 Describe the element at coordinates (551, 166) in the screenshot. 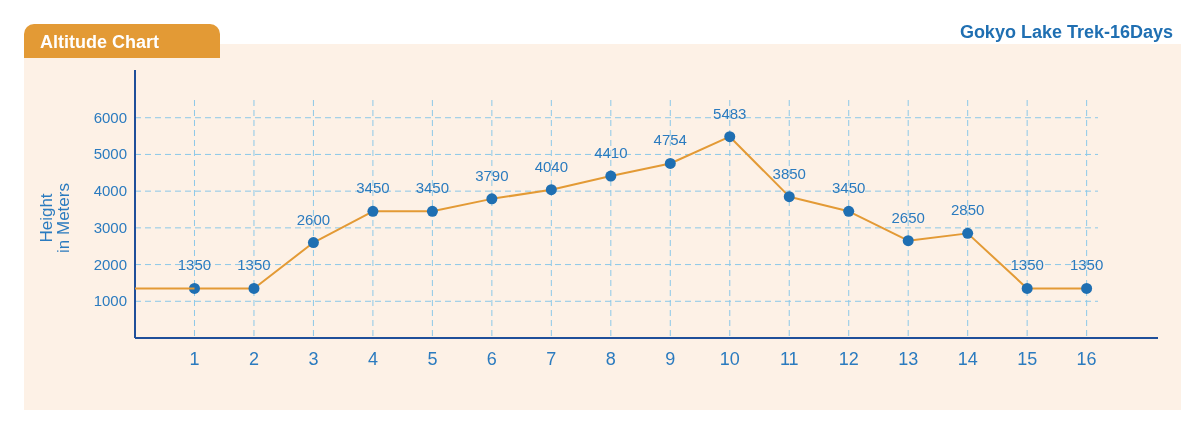

I see `data-label: 4040` at that location.